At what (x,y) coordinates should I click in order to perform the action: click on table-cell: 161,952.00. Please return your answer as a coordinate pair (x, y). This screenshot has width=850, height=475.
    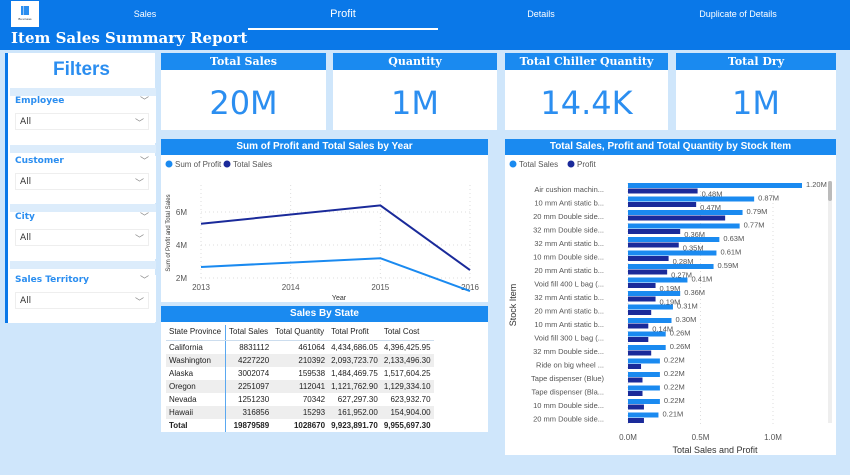
    Looking at the image, I should click on (354, 412).